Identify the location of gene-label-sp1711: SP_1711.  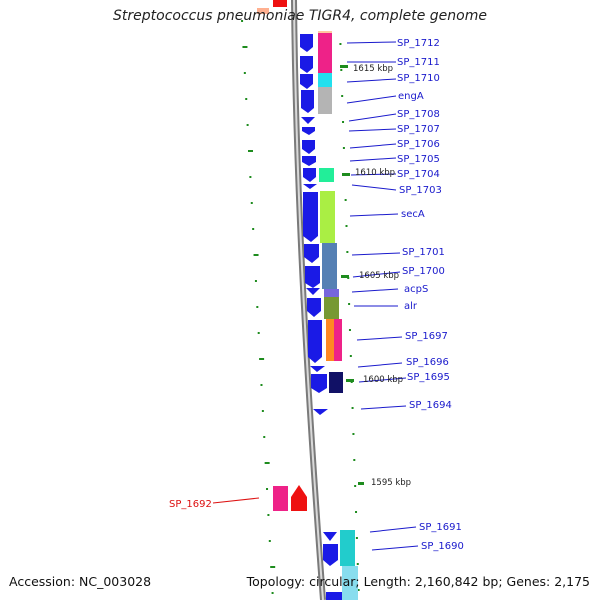
(418, 62).